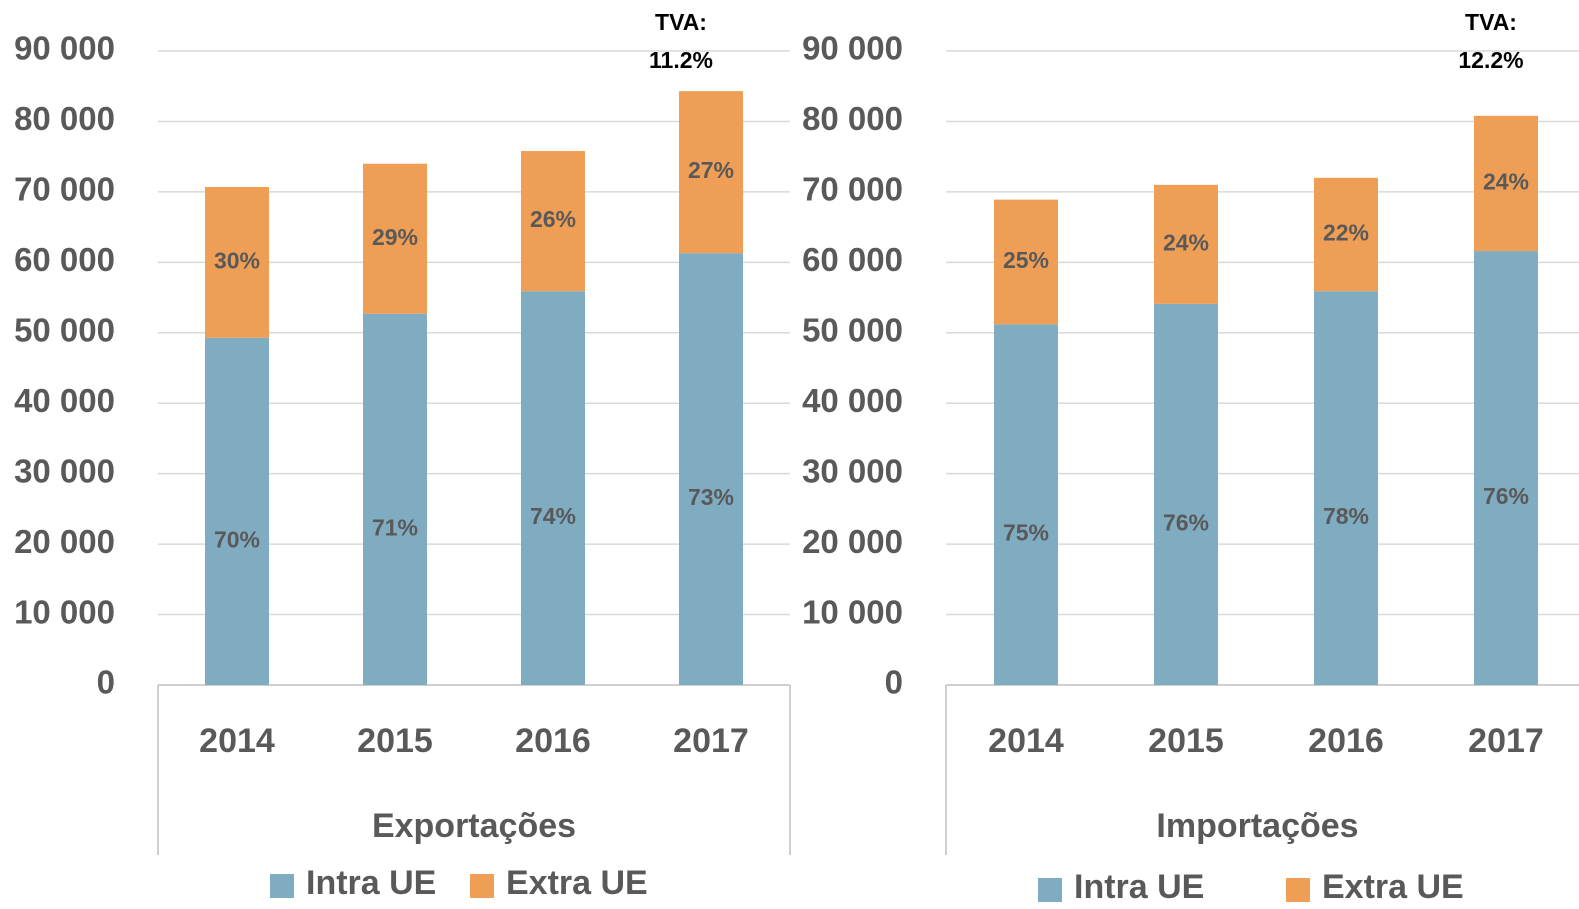 The height and width of the screenshot is (909, 1579). Describe the element at coordinates (1257, 826) in the screenshot. I see `group-label: Importações` at that location.